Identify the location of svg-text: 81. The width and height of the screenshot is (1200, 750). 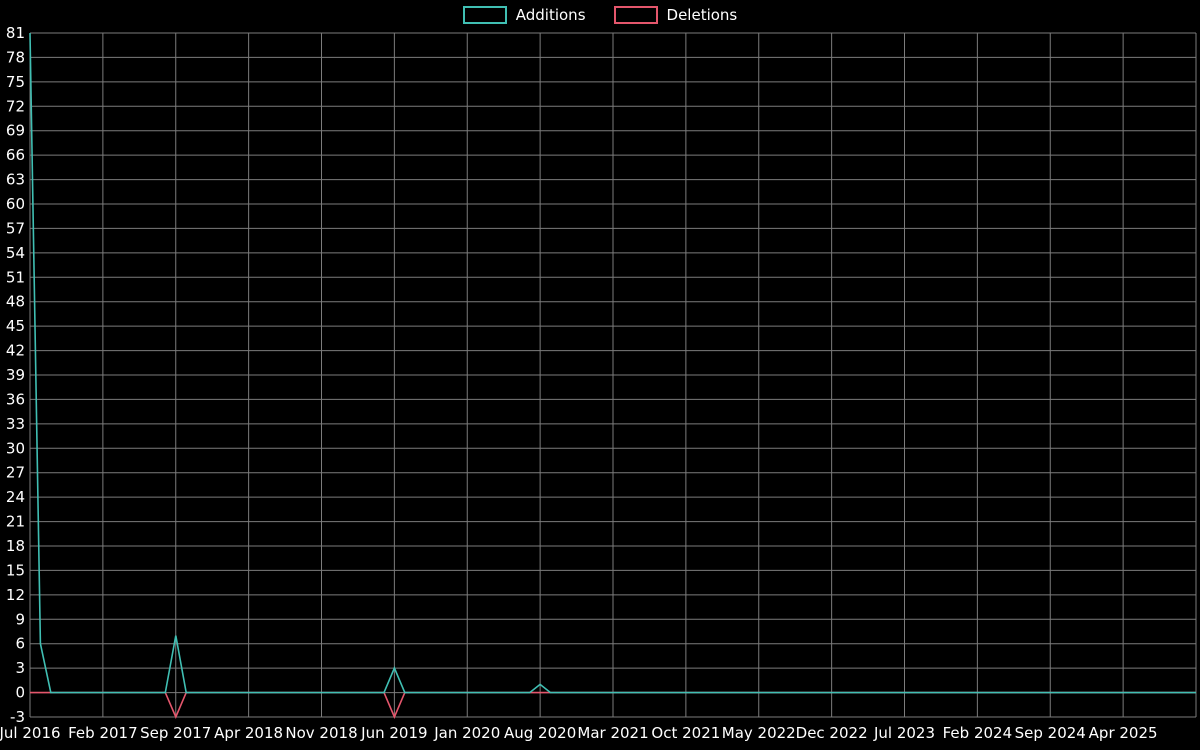
(15, 33).